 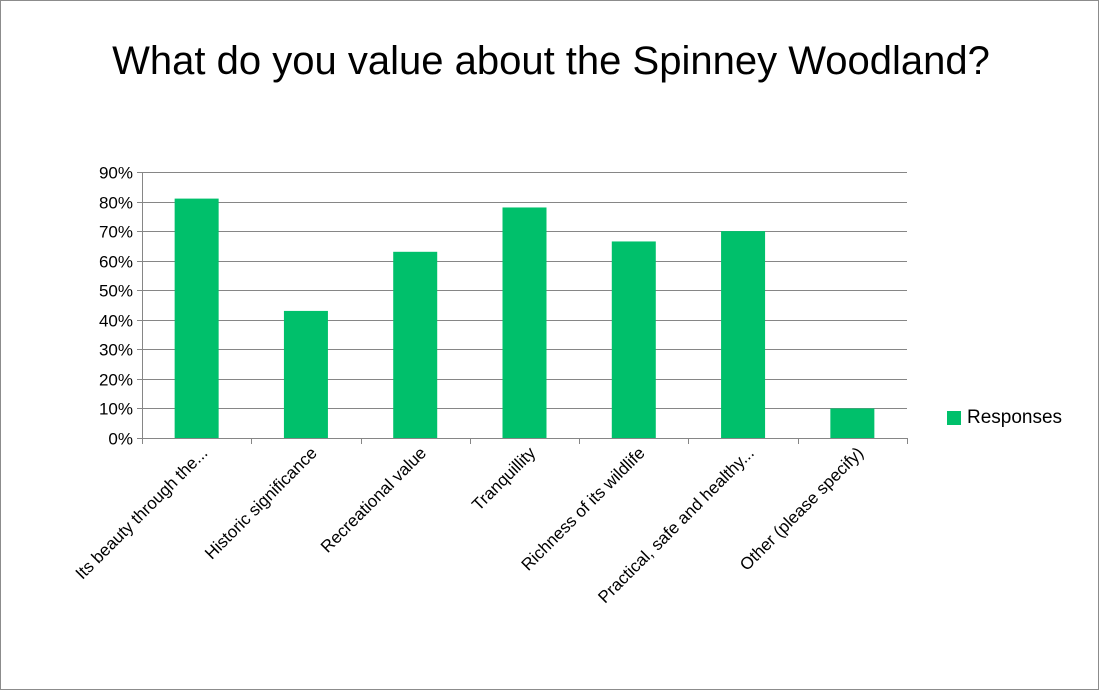 What do you see at coordinates (116, 291) in the screenshot?
I see `y-tick-label: 50%` at bounding box center [116, 291].